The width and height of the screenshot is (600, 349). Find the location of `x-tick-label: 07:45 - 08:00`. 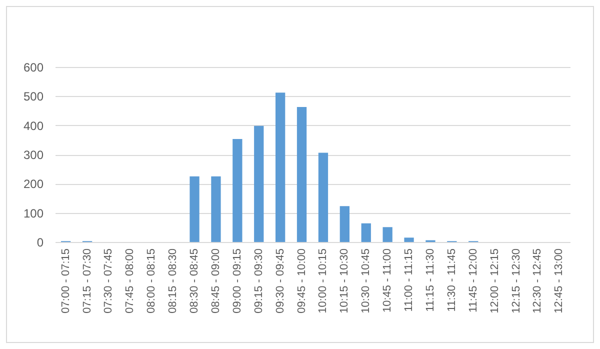

x-tick-label: 07:45 - 08:00 is located at coordinates (130, 281).